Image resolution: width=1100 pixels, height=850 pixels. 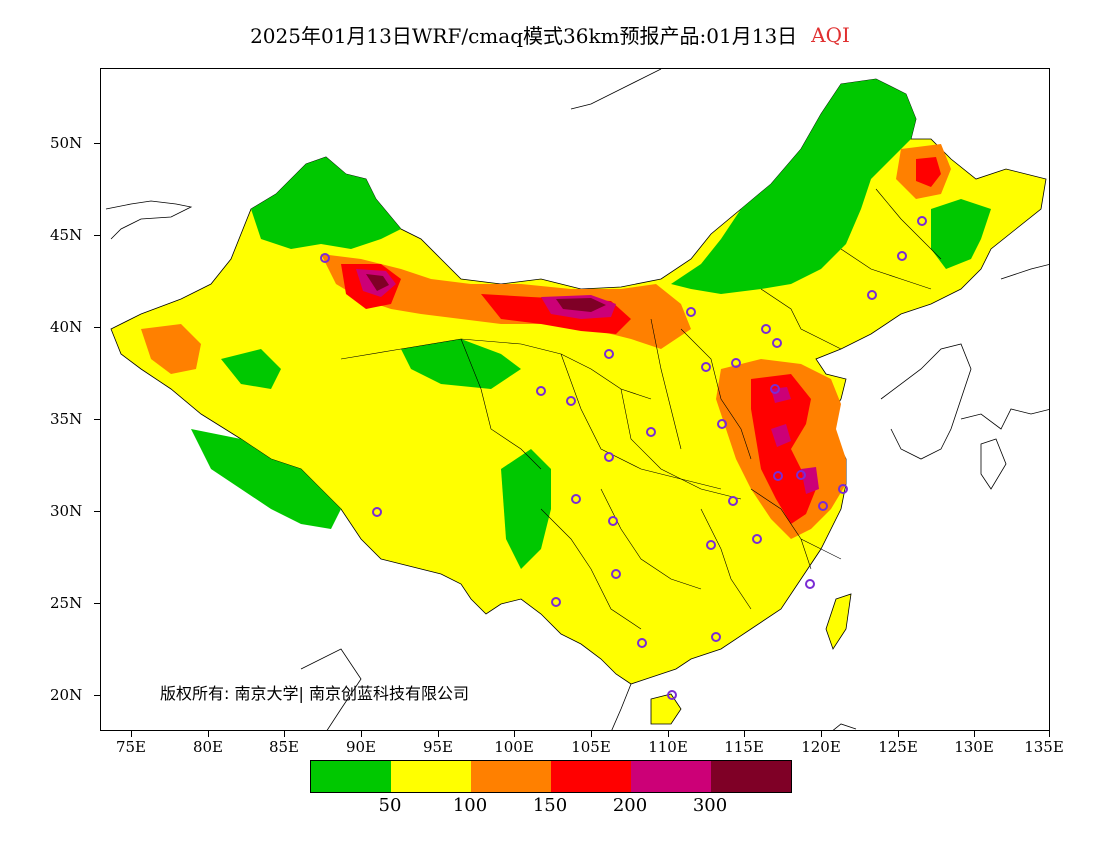 What do you see at coordinates (377, 282) in the screenshot?
I see `aqi-hazardous-xinjiang` at bounding box center [377, 282].